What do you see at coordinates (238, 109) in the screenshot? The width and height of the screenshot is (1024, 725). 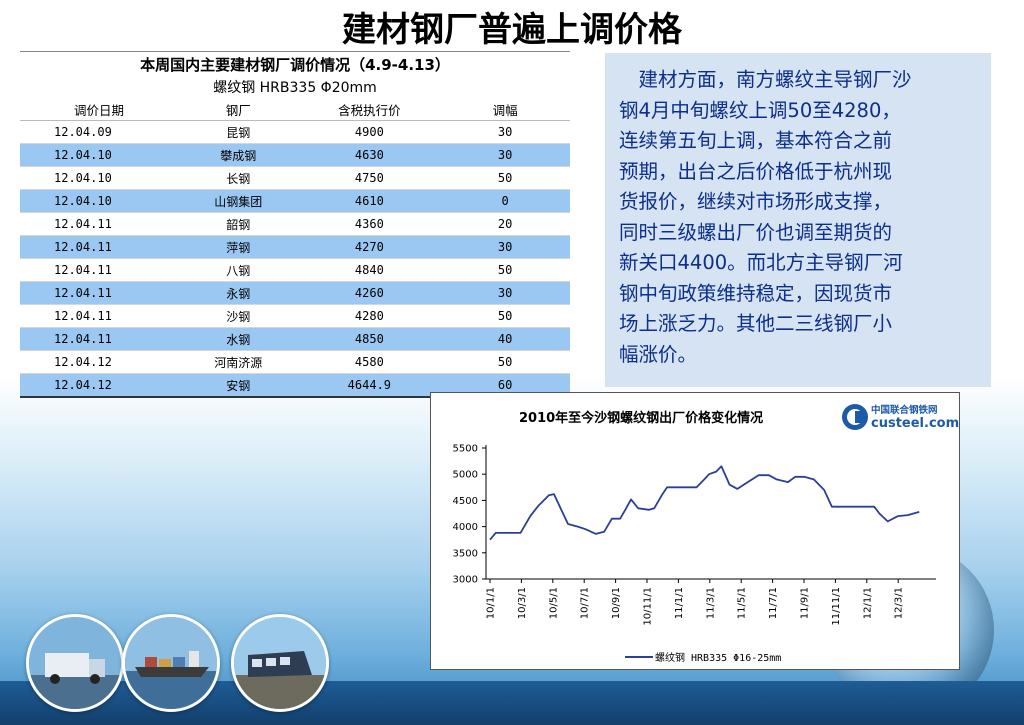 I see `header-mill: 钢厂` at bounding box center [238, 109].